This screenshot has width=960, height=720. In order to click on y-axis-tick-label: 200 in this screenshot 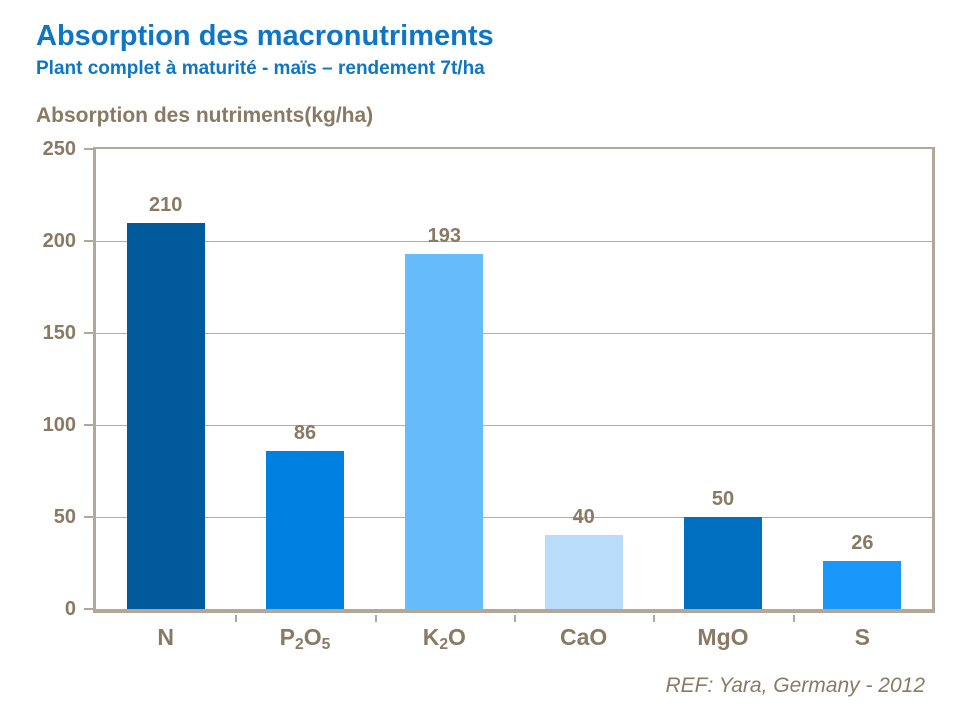, I will do `click(59, 241)`.